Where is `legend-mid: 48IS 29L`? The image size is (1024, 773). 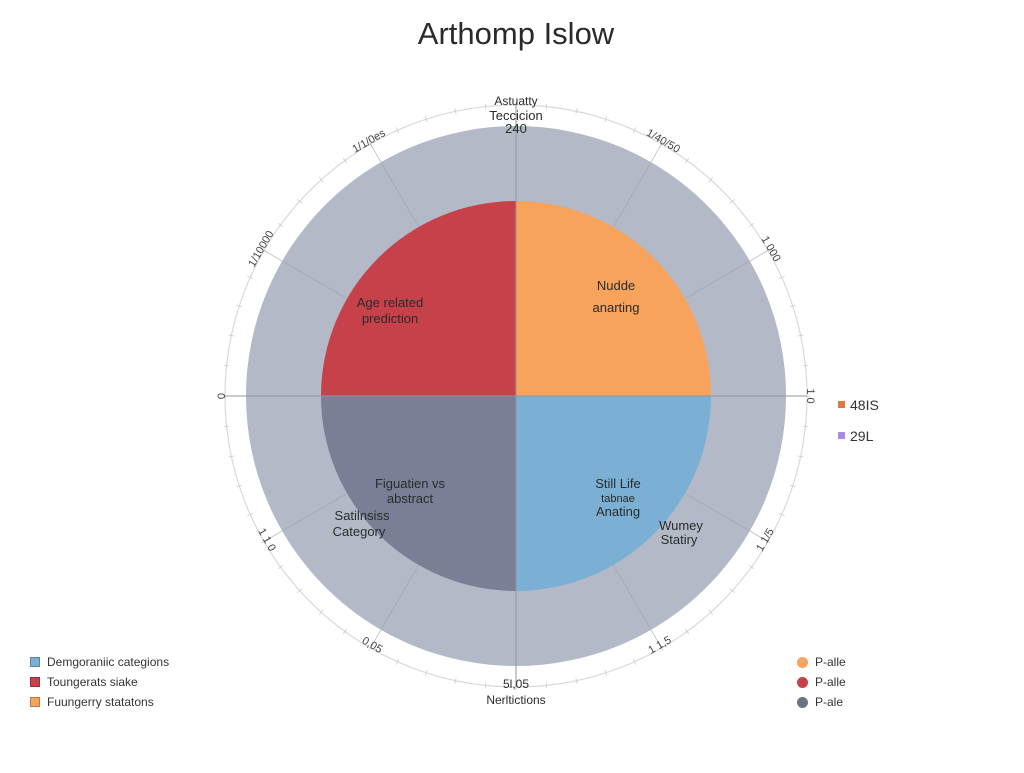
legend-mid: 48IS 29L is located at coordinates (858, 420).